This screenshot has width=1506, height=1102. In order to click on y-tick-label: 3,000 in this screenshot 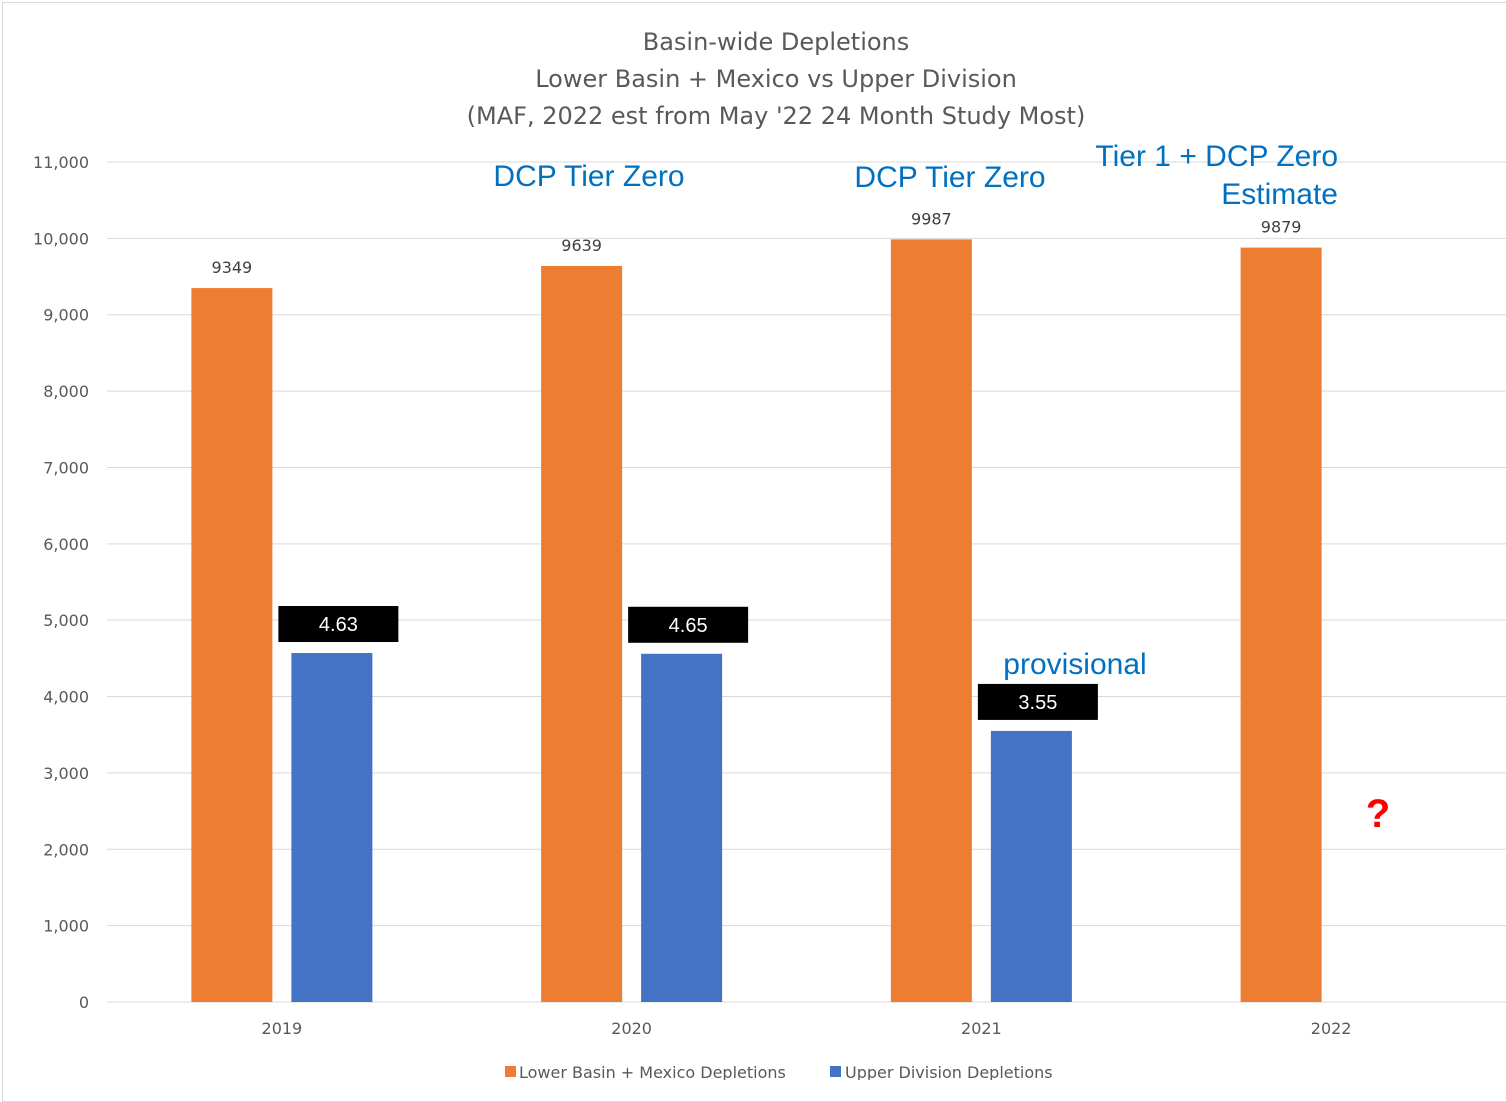, I will do `click(66, 773)`.